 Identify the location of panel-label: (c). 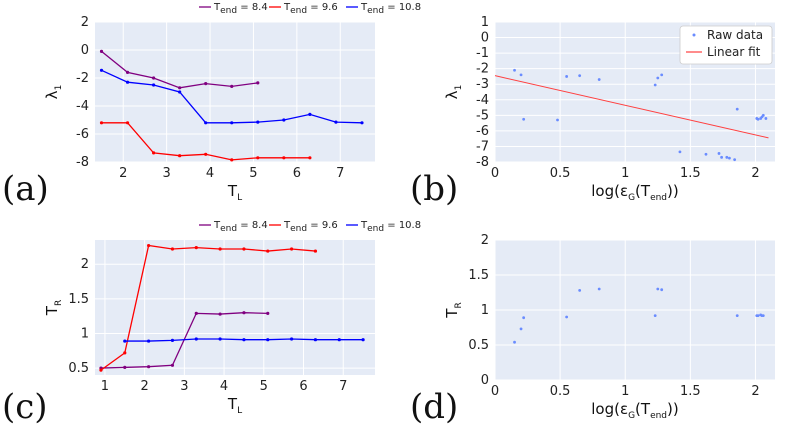
(25, 407).